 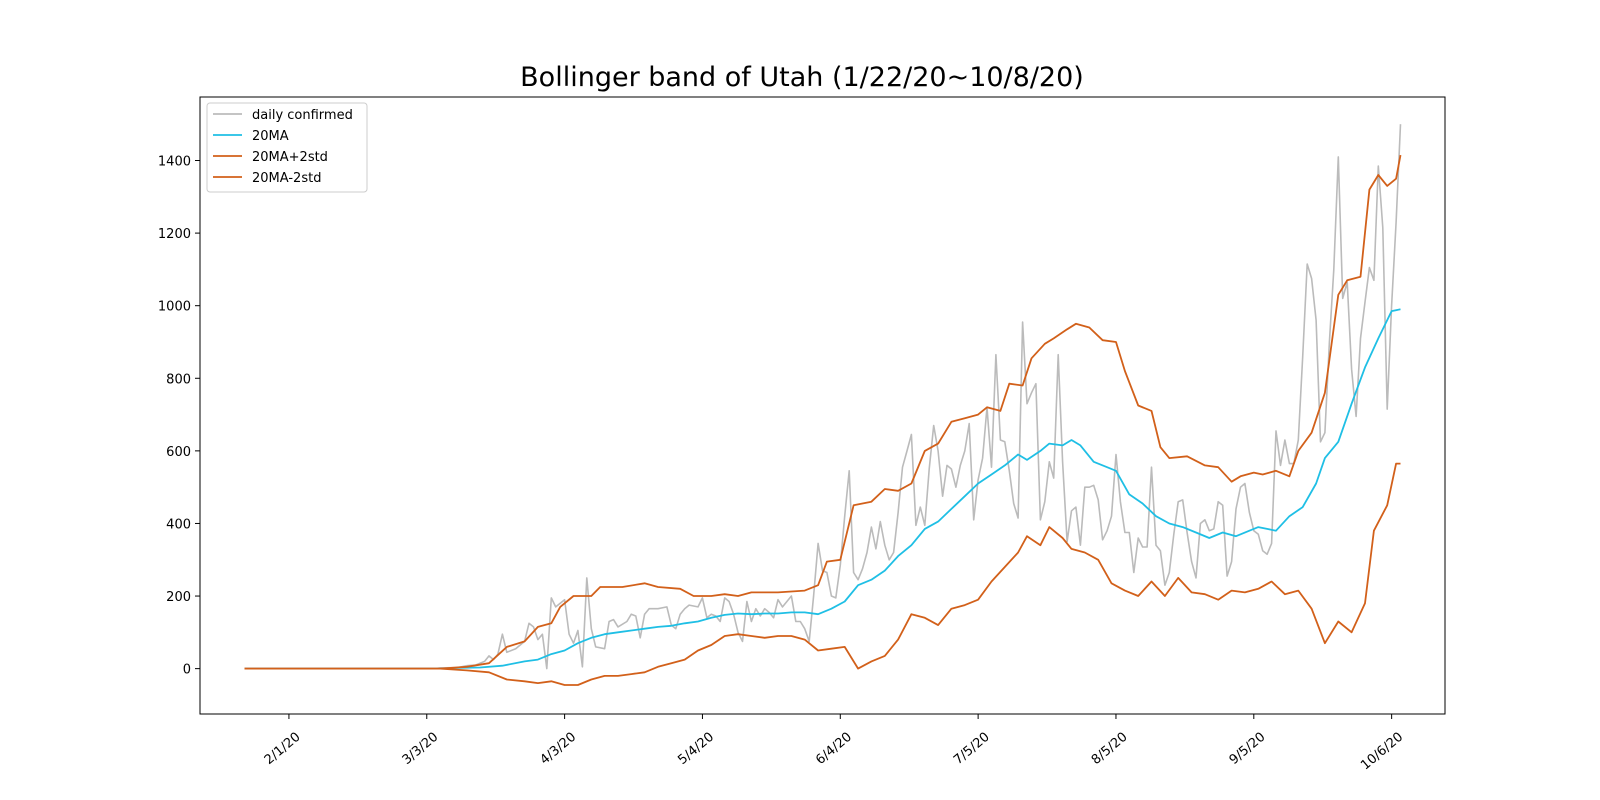 I want to click on x-tick-label: 6/4/20, so click(x=834, y=749).